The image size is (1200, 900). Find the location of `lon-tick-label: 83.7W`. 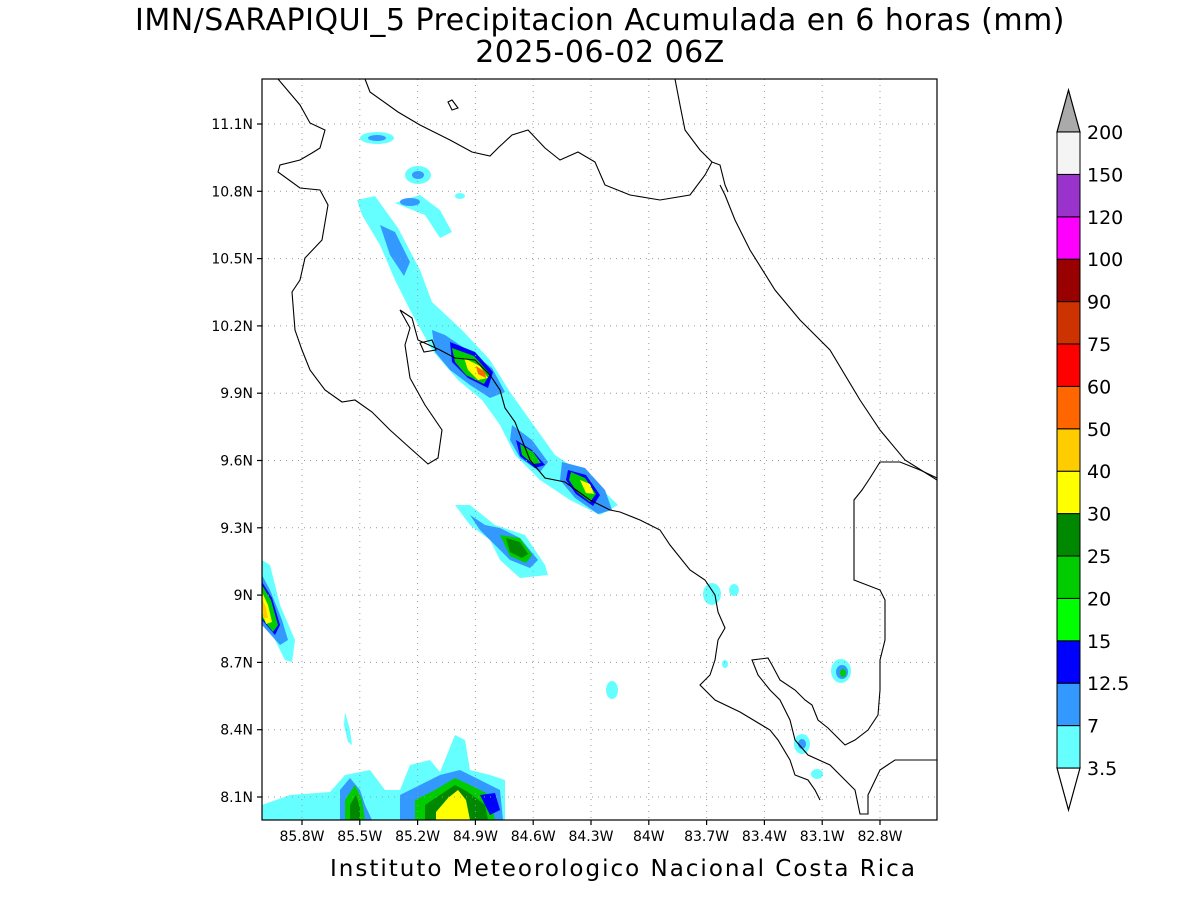

lon-tick-label: 83.7W is located at coordinates (706, 837).